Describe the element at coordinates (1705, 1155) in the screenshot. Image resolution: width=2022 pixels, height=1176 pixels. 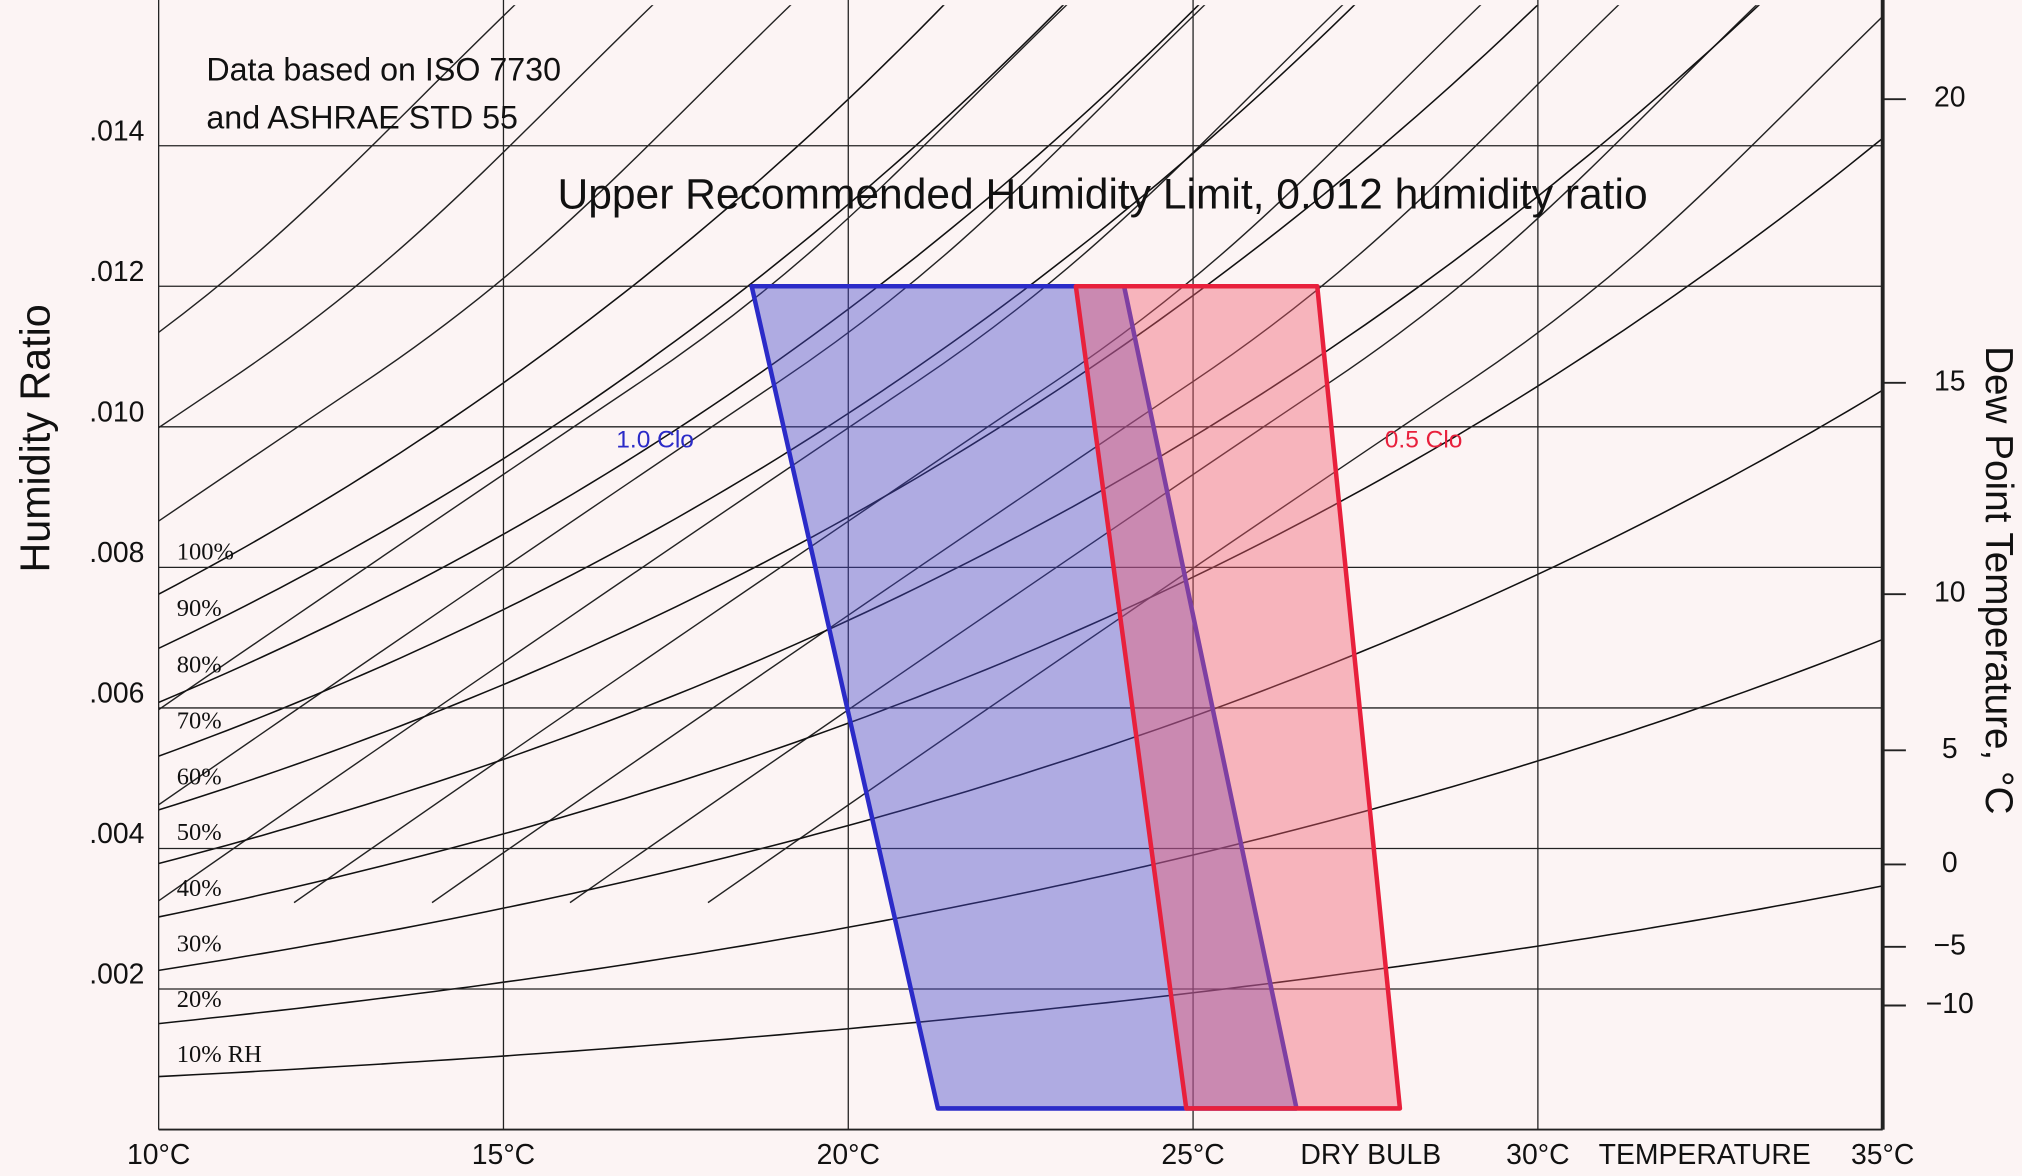
I see `x-axis-label: TEMPERATURE` at that location.